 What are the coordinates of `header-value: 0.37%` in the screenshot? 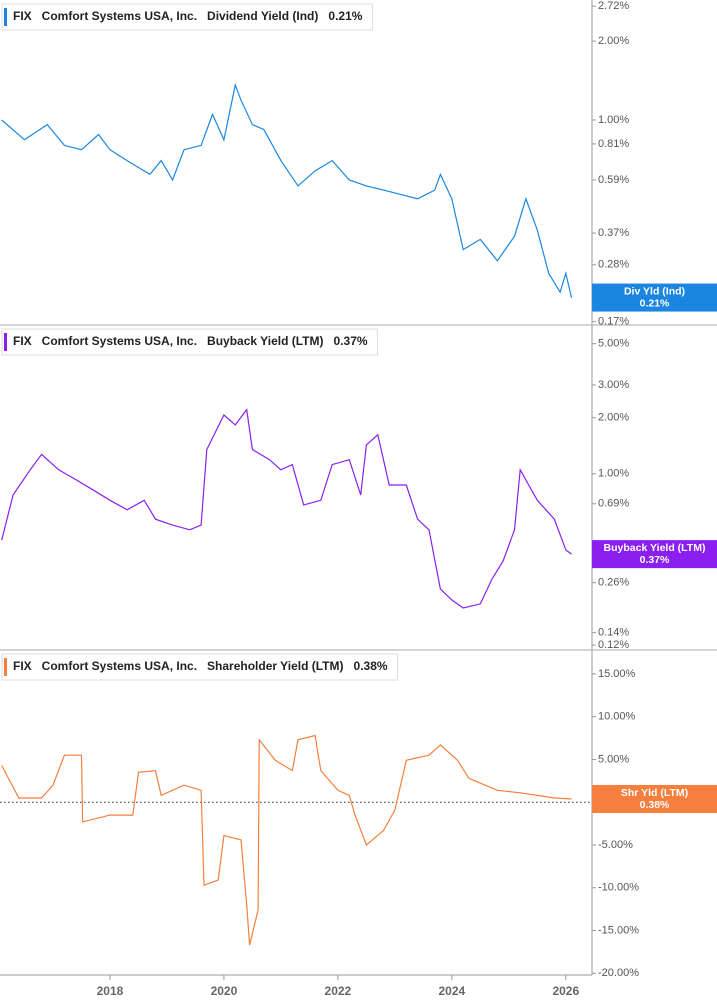 It's located at (351, 341).